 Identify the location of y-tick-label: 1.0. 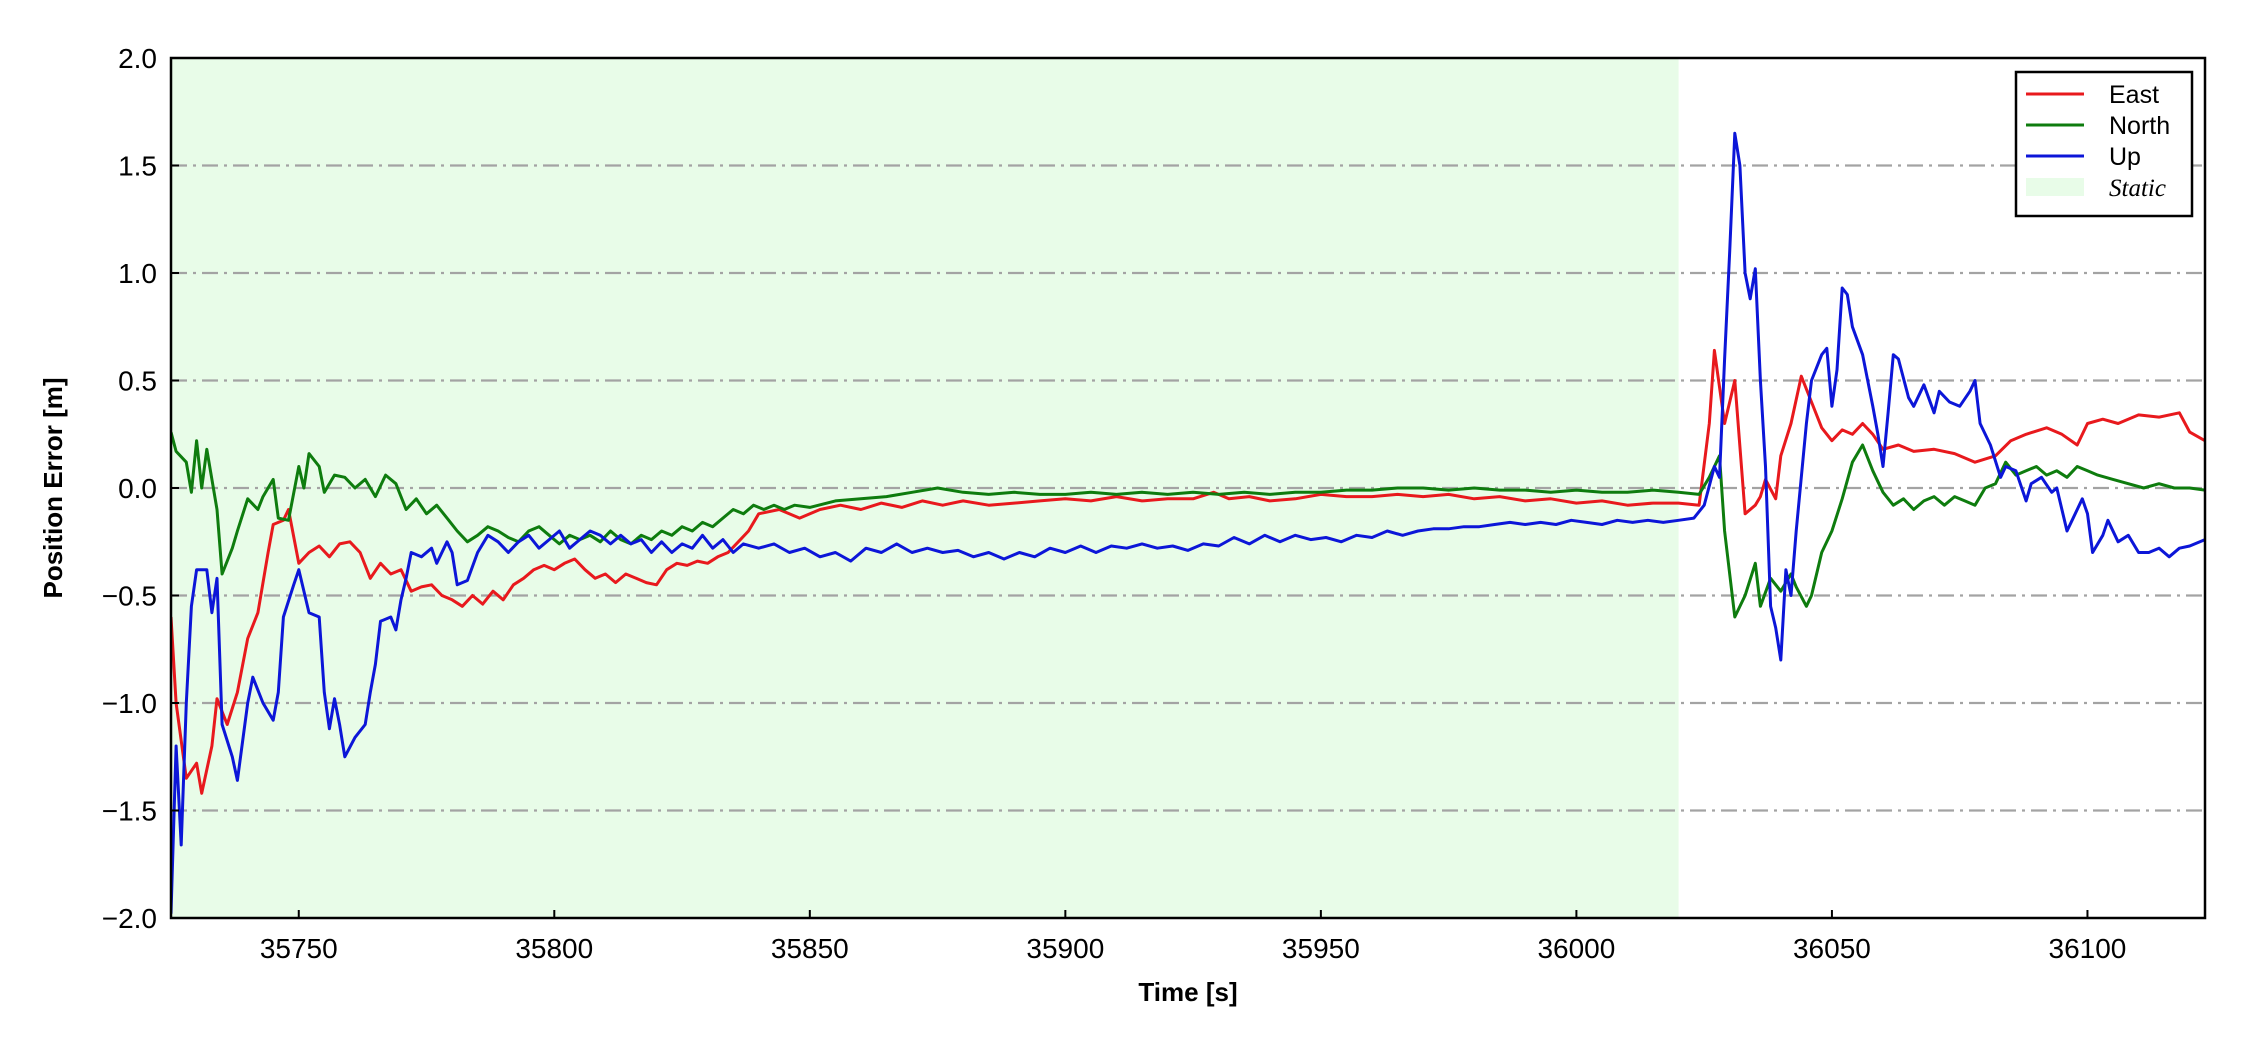
(137, 273).